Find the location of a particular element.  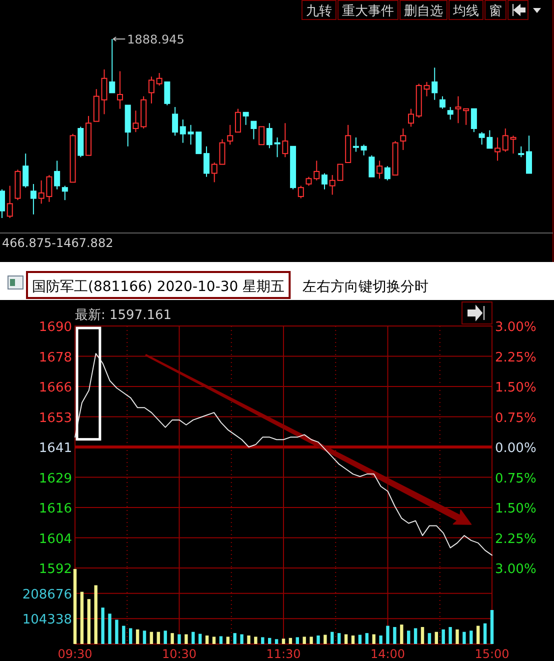

text: 均线 is located at coordinates (465, 11).